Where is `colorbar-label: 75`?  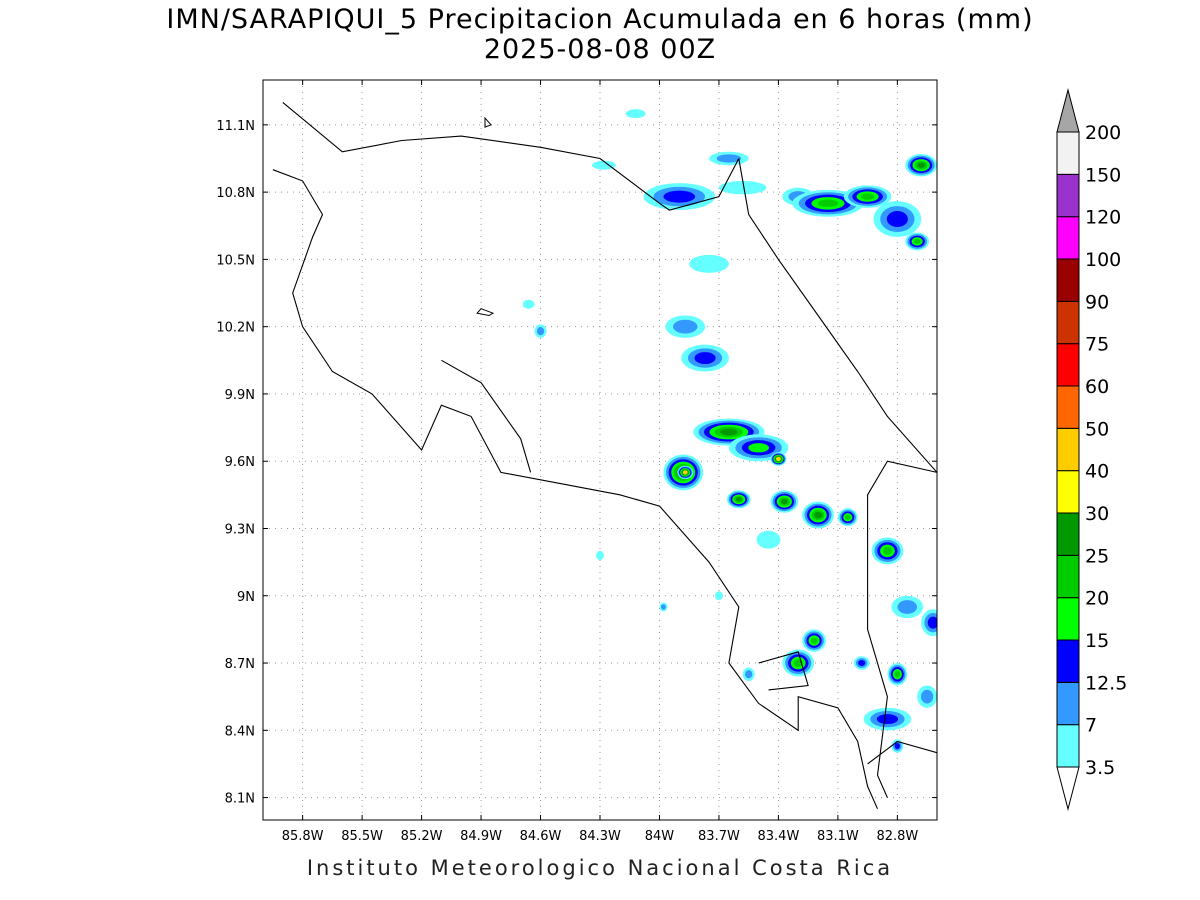
colorbar-label: 75 is located at coordinates (1097, 345).